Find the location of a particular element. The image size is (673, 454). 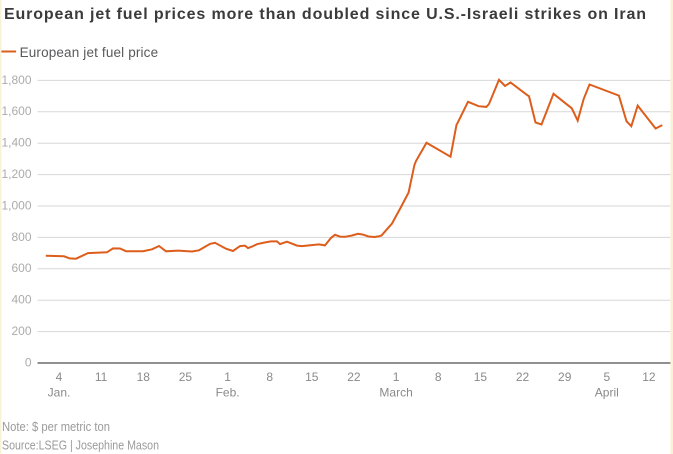

svg-text: 11 is located at coordinates (101, 377).